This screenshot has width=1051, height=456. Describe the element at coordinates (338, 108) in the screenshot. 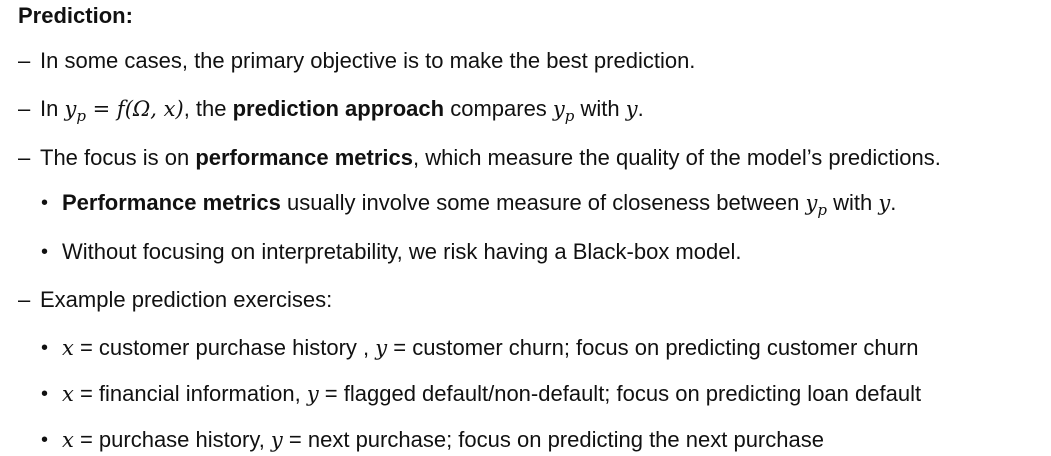

I see `approach-bold: prediction approach` at that location.